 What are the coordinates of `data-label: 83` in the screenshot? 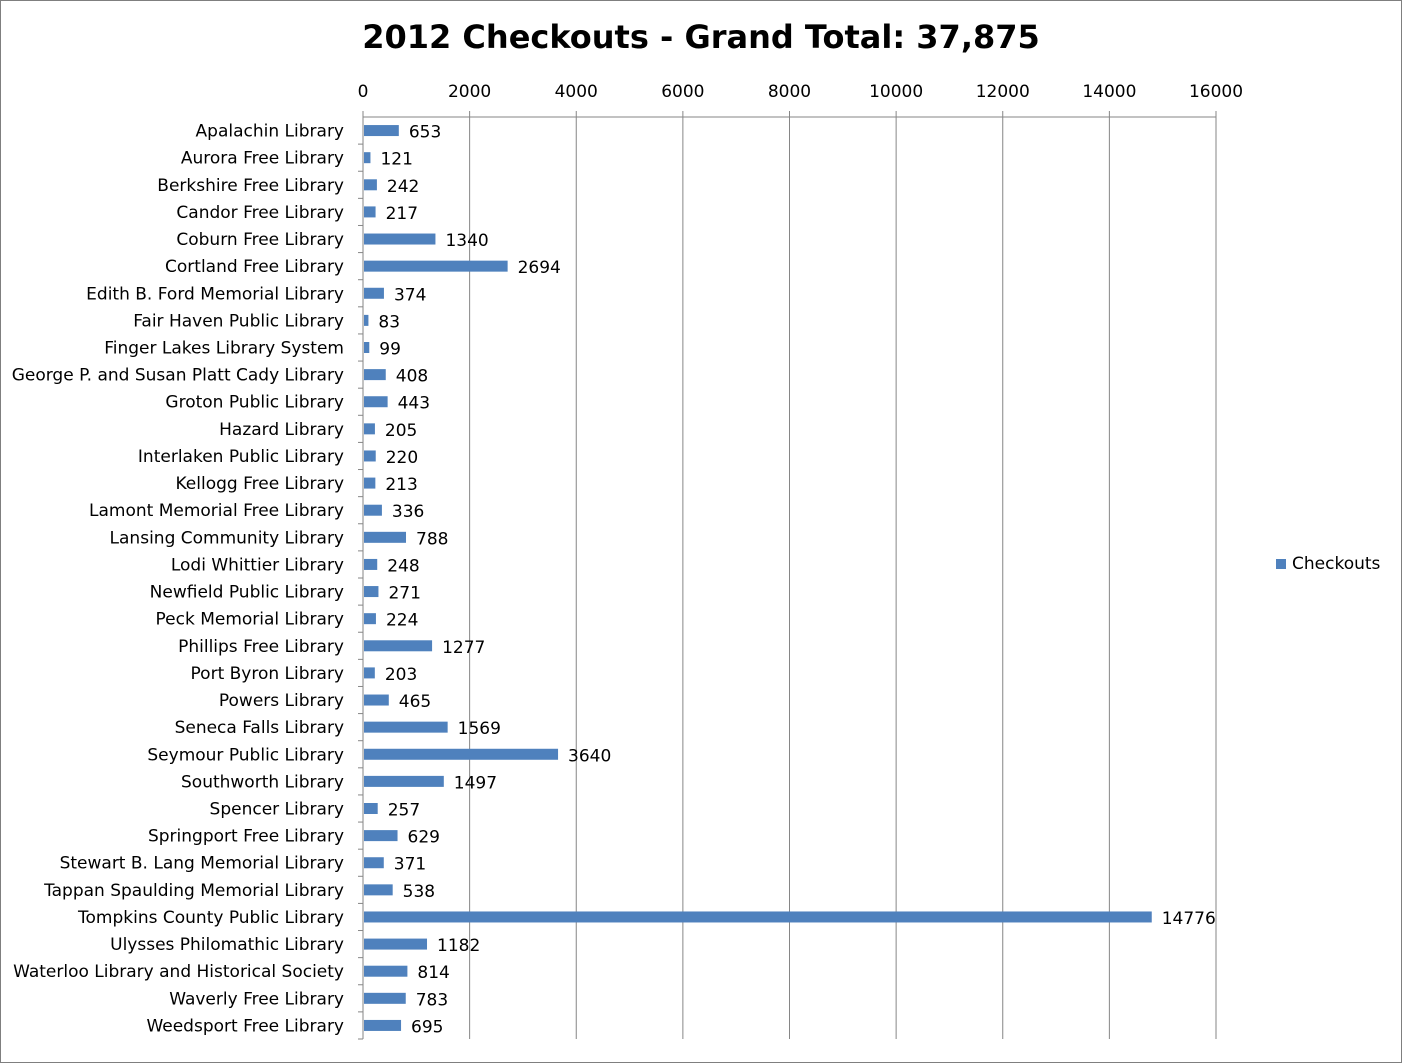 It's located at (389, 322).